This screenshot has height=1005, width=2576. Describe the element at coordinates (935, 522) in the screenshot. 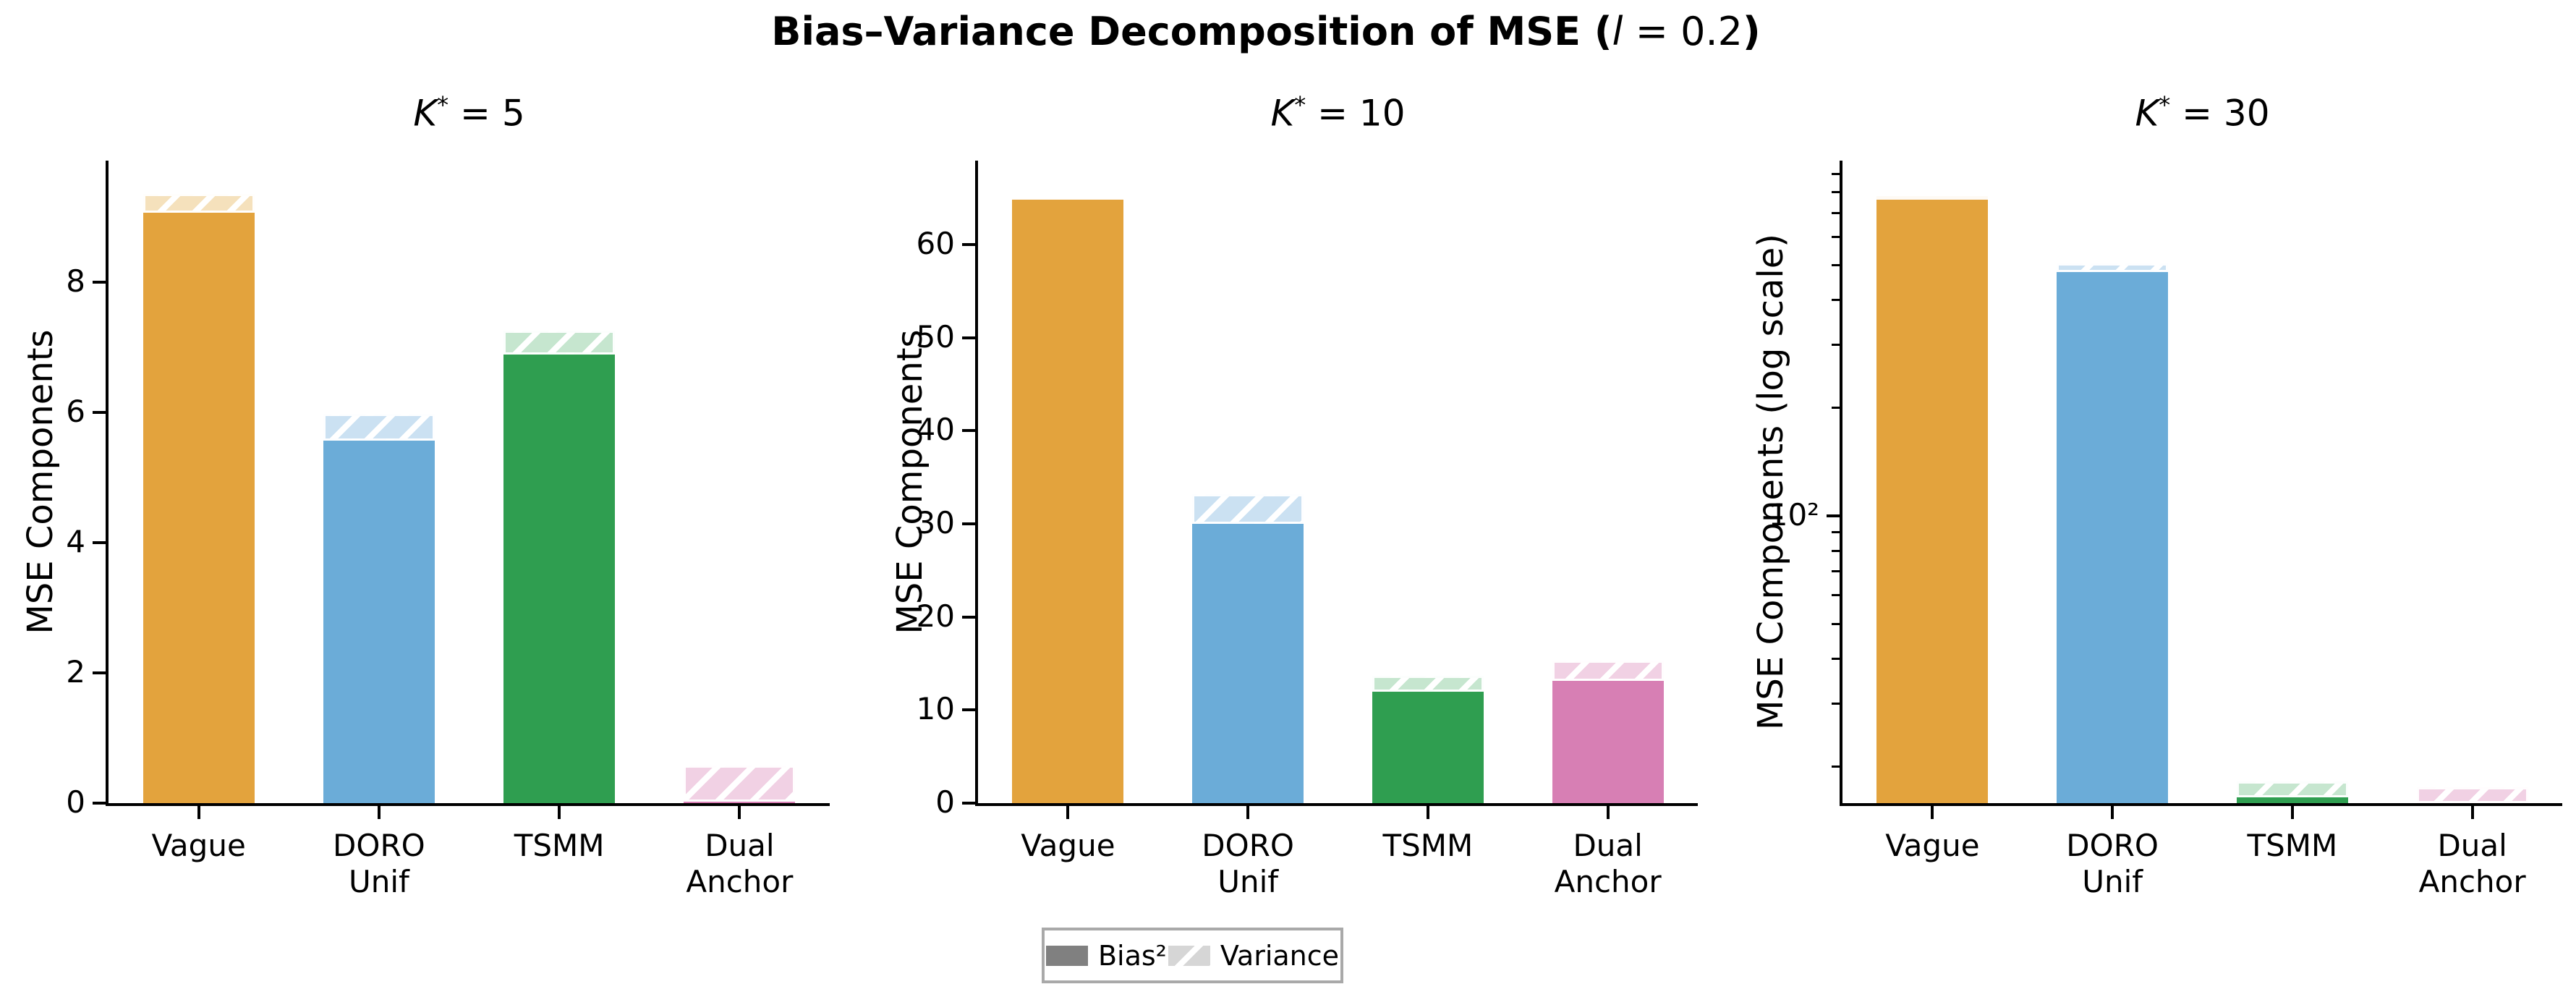

I see `subplot2-ytick-label: 30` at that location.